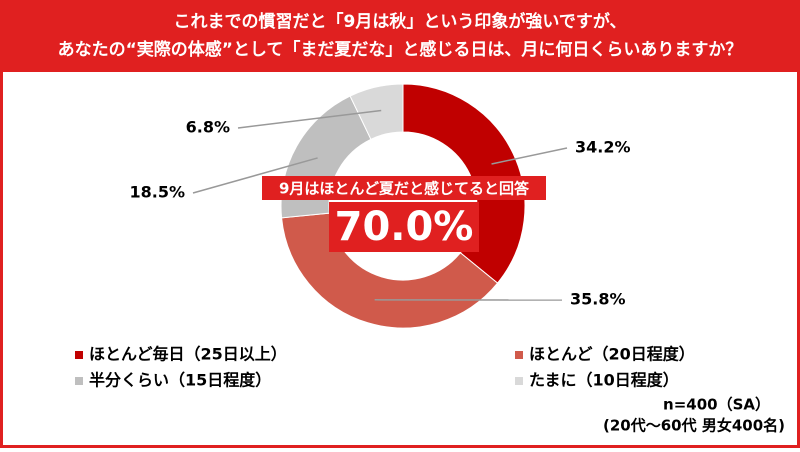  I want to click on center-caption: 9月はほとんど夏だと感じてると回答, so click(404, 189).